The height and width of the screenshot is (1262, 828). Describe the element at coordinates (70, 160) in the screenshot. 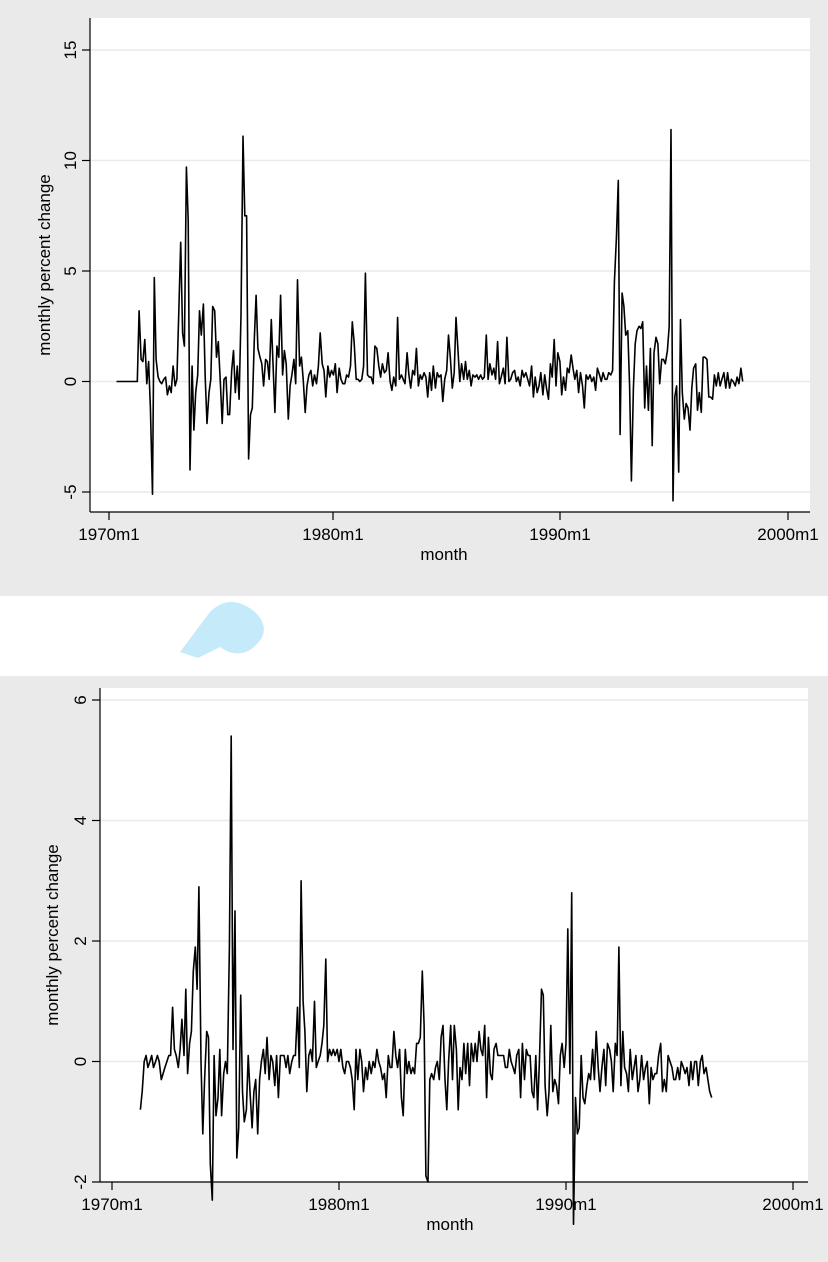

I see `y-tick-label: 10` at that location.